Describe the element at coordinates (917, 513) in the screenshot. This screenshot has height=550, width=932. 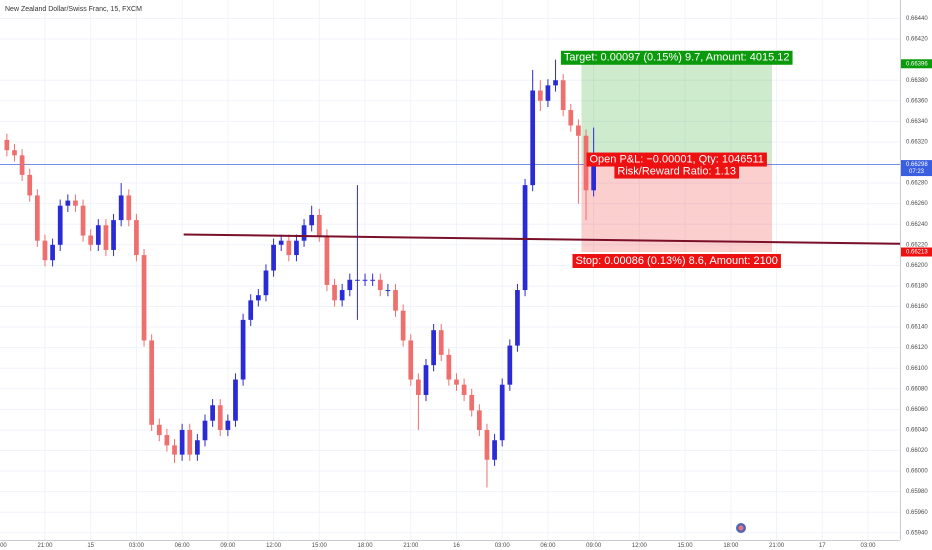
I see `y-tick-label: 0.65960` at that location.